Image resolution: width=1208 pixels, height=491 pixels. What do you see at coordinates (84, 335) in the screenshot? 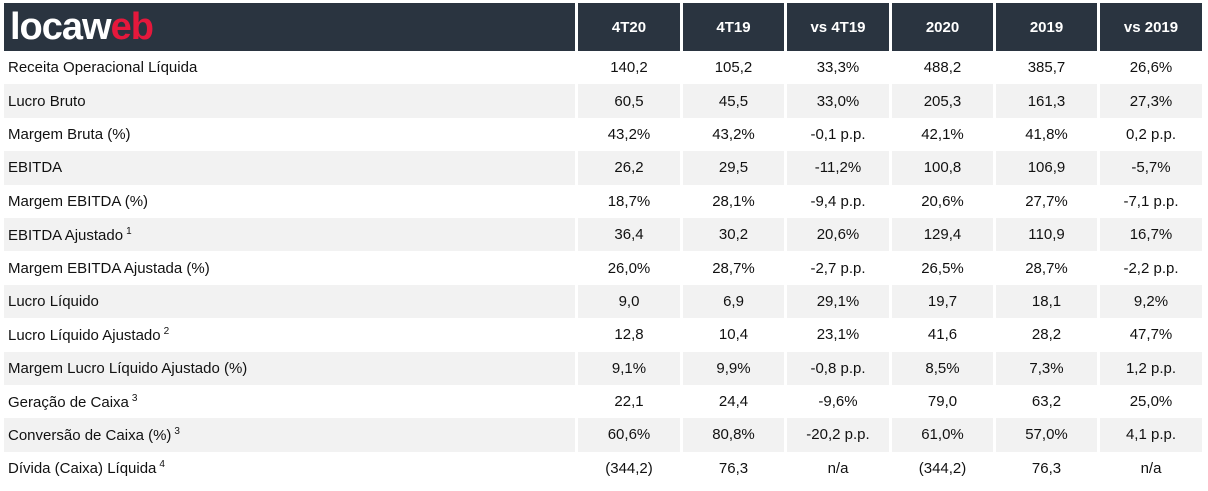
I see `row-label: Lucro Líquido Ajustado` at bounding box center [84, 335].